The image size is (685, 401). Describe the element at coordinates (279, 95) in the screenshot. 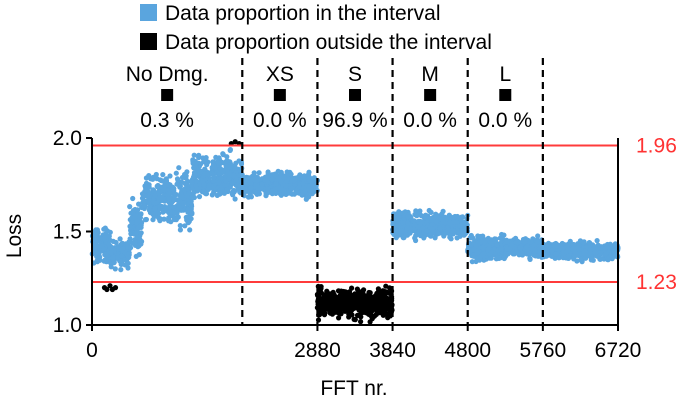

I see `segment-marker` at that location.